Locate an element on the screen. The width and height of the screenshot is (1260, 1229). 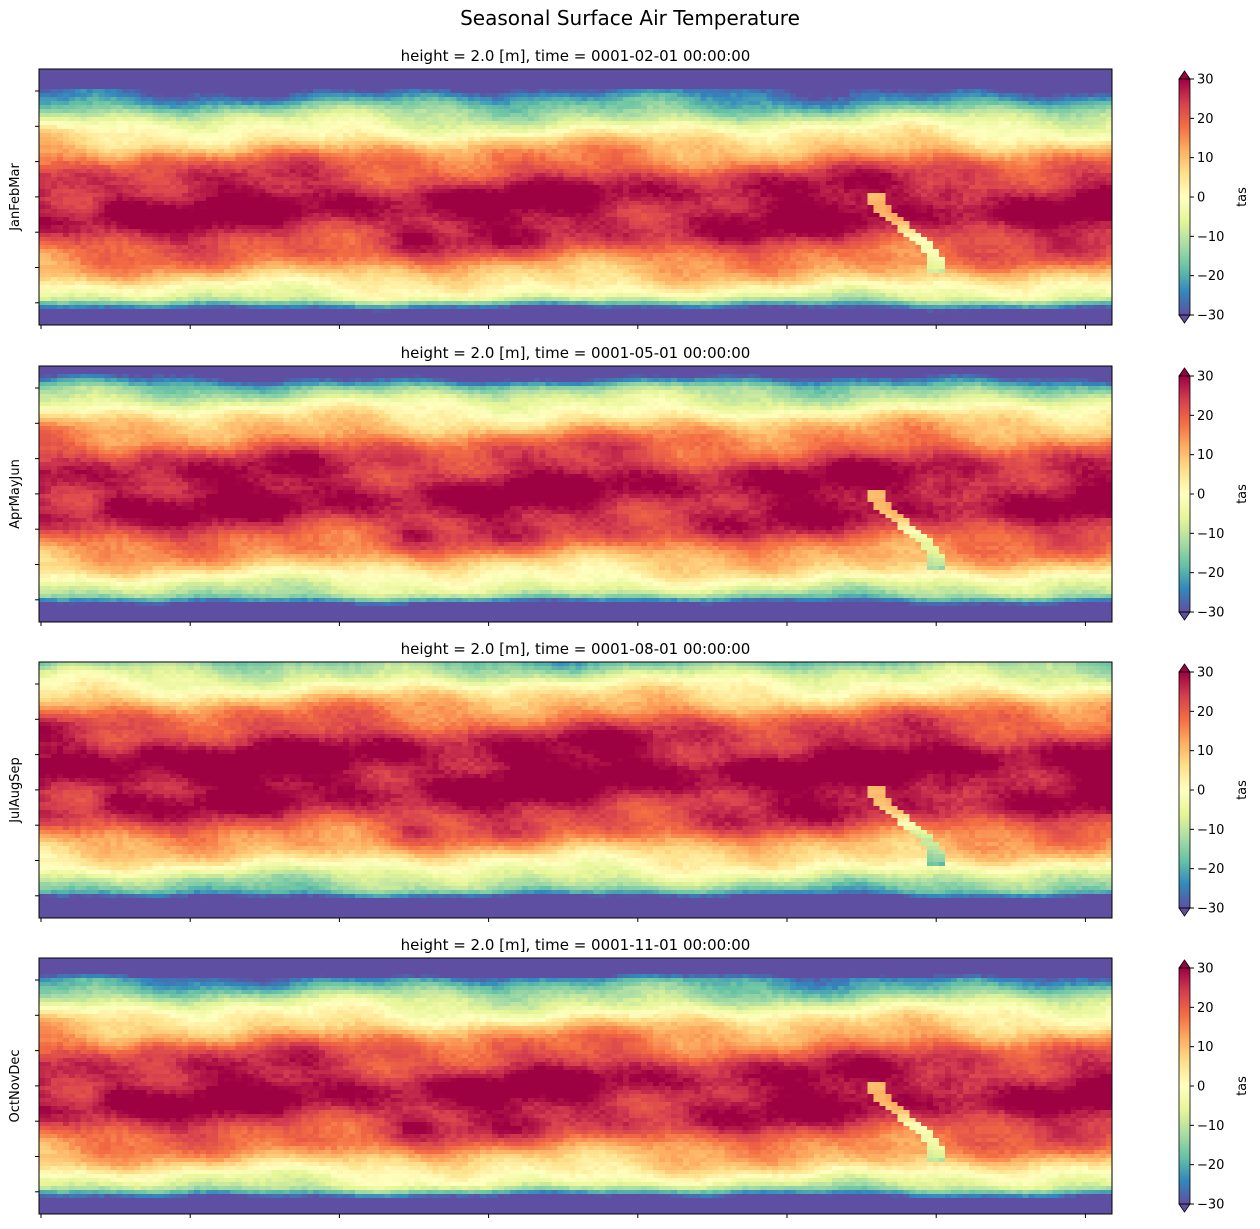
y-axis-label: OctNovDec is located at coordinates (15, 1085).